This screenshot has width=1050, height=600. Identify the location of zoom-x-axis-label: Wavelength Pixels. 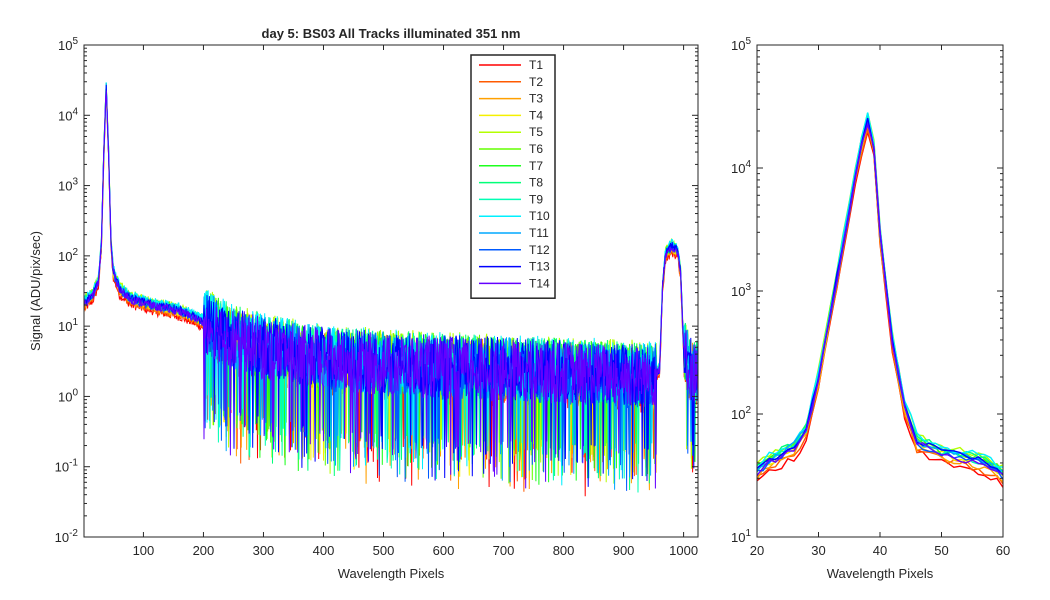
(880, 573).